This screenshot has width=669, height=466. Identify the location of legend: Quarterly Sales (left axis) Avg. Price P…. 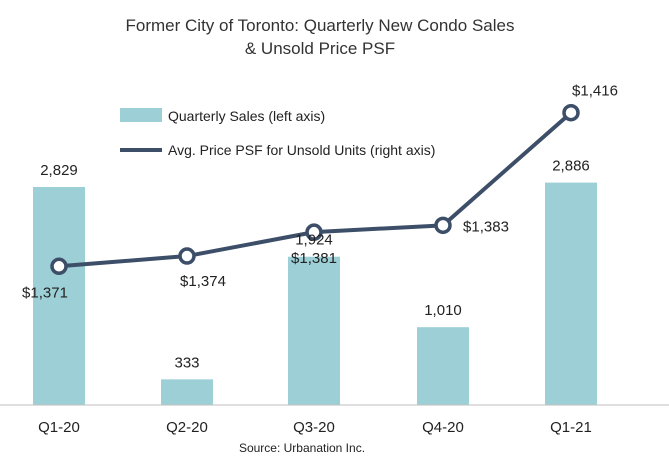
(277, 133).